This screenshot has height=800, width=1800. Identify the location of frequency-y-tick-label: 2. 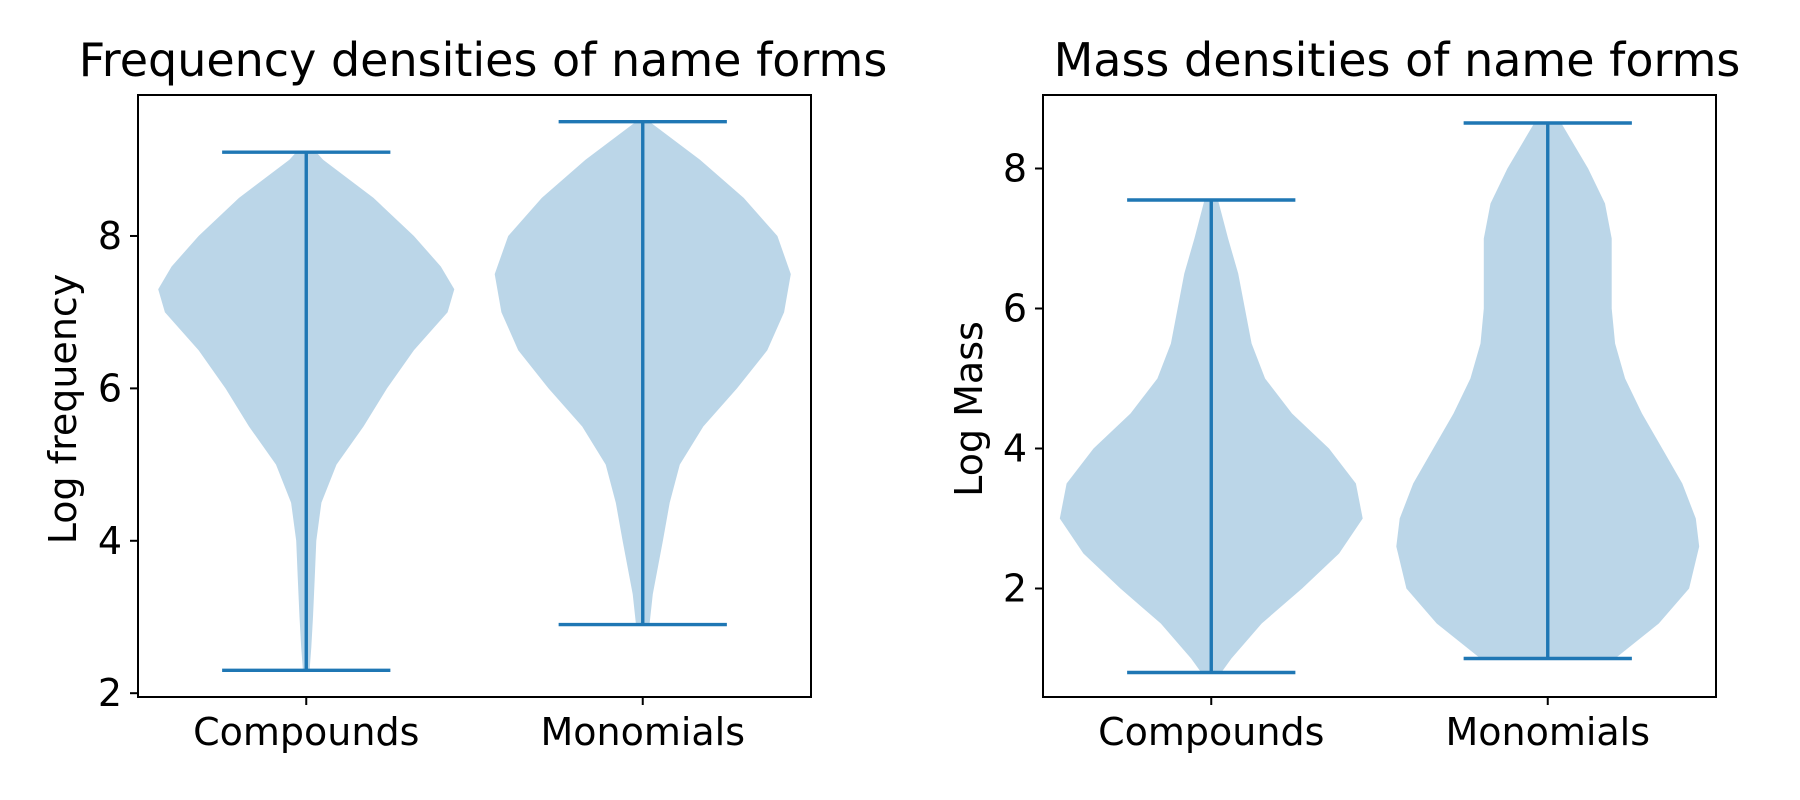
(110, 693).